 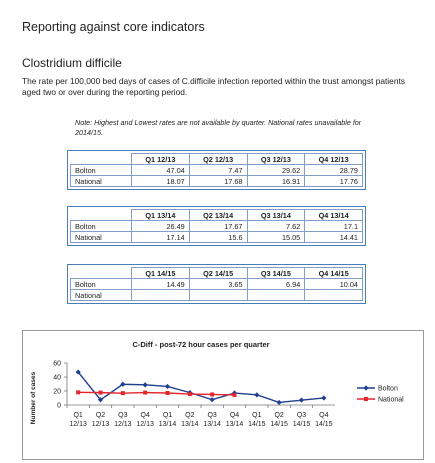 I want to click on table-cell: 7.47, so click(x=218, y=170).